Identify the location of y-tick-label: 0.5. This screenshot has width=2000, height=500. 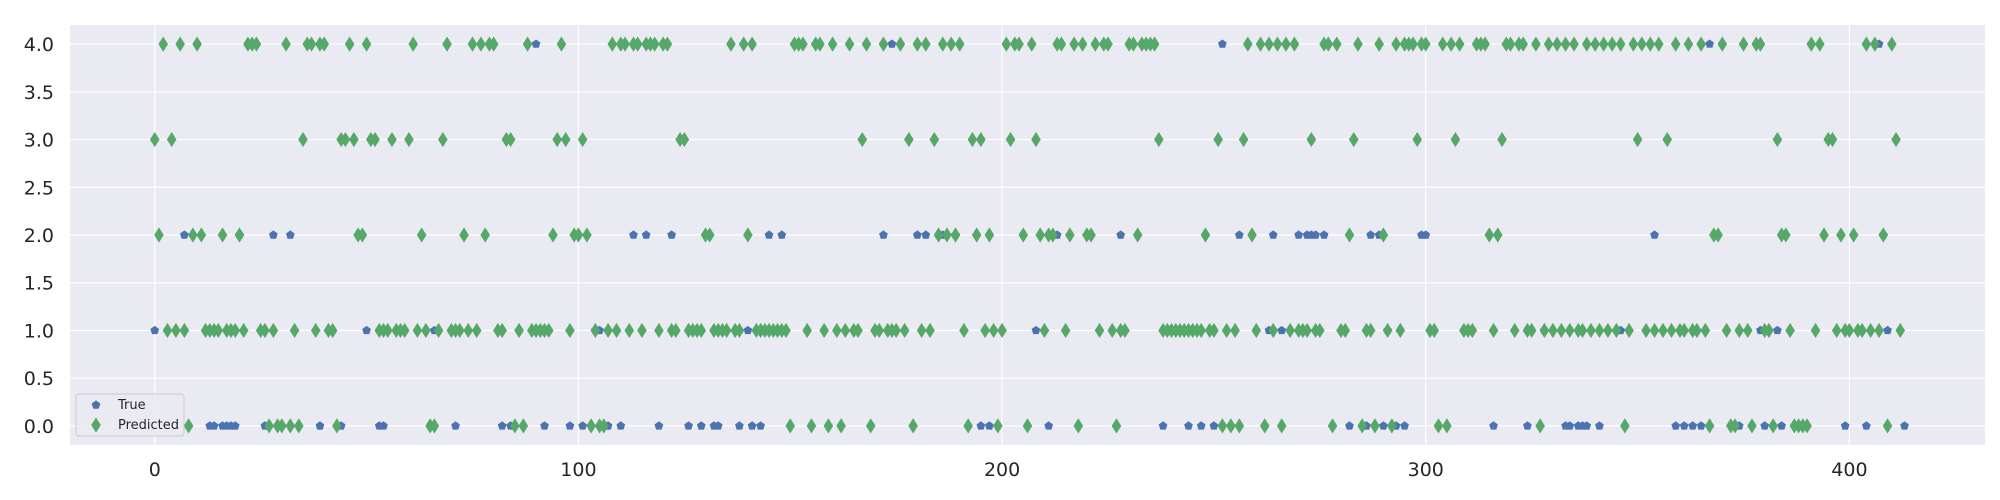
(39, 379).